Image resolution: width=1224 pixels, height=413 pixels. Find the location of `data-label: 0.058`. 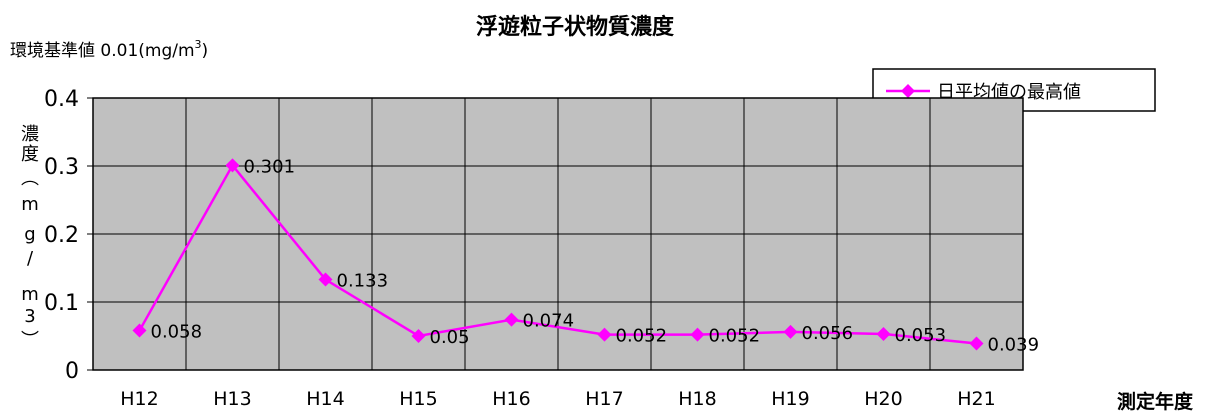

data-label: 0.058 is located at coordinates (177, 332).